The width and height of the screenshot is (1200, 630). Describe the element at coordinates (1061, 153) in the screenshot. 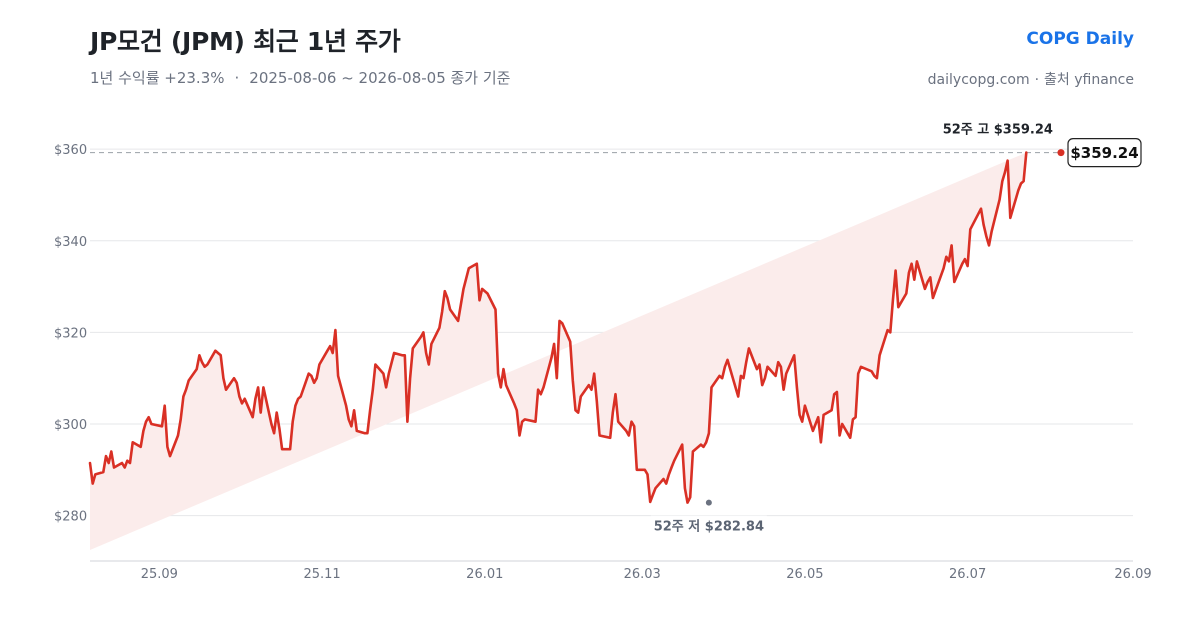

I see `last-price-marker` at that location.